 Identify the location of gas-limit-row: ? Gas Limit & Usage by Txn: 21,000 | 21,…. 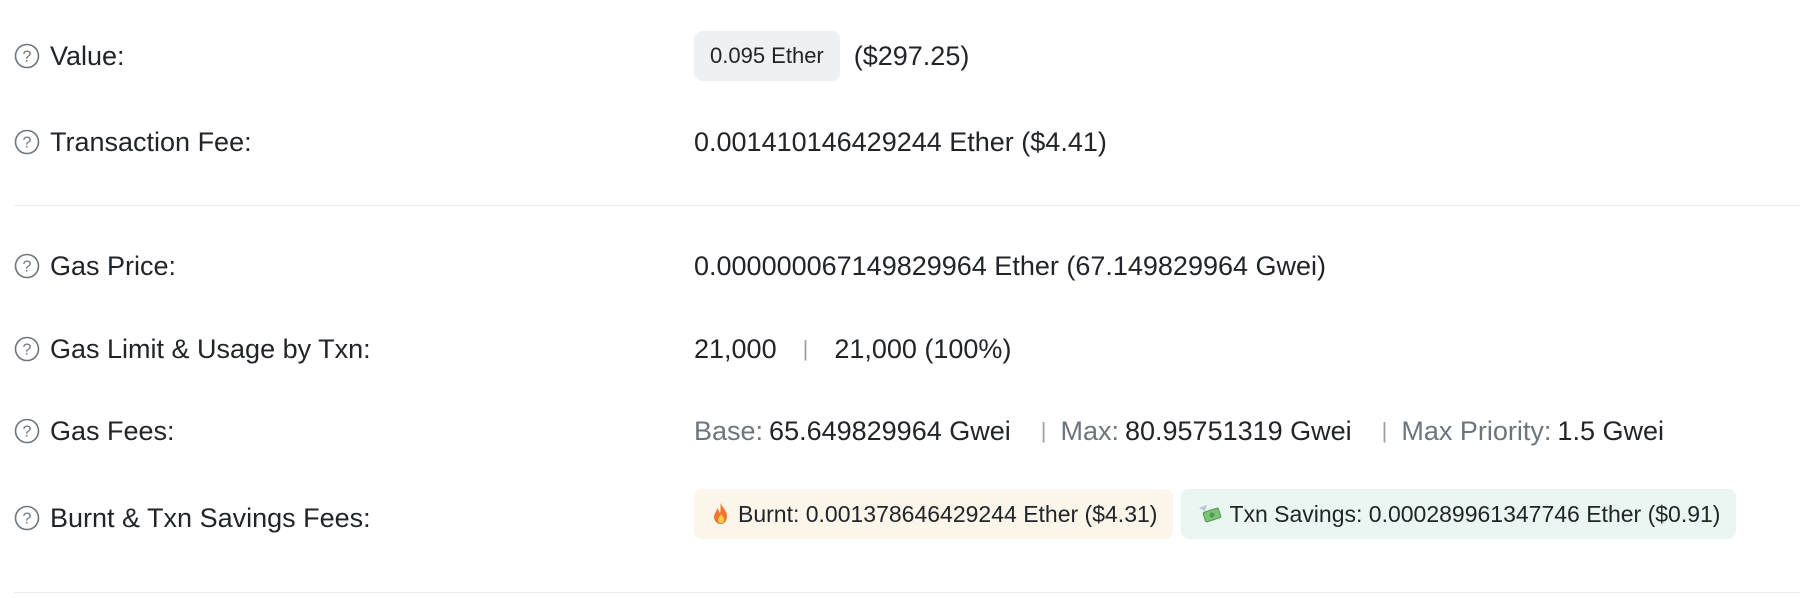
(900, 349).